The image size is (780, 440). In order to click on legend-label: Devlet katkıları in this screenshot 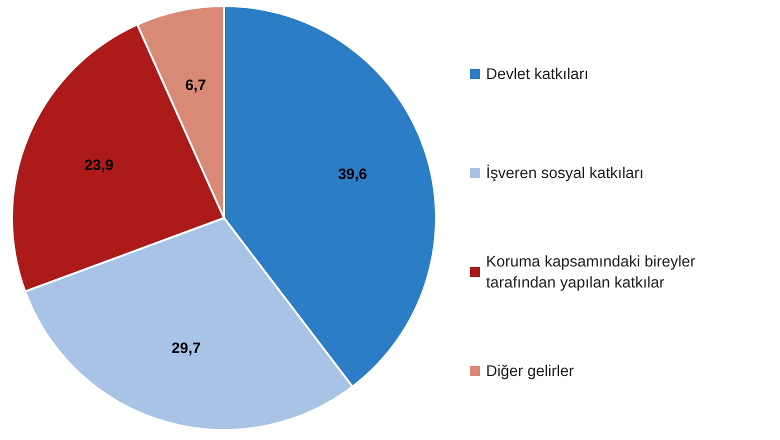, I will do `click(537, 74)`.